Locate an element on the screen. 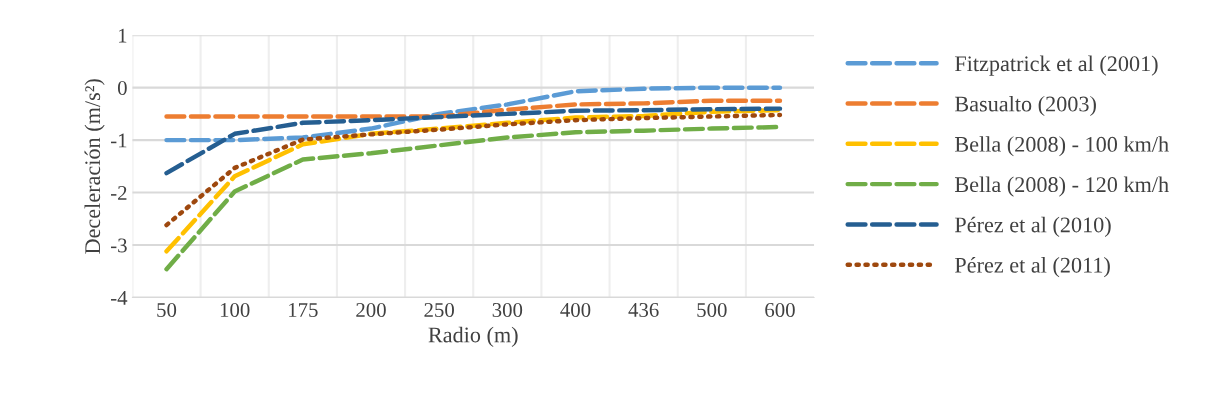  x-axis-title: Radio (m) is located at coordinates (473, 336).